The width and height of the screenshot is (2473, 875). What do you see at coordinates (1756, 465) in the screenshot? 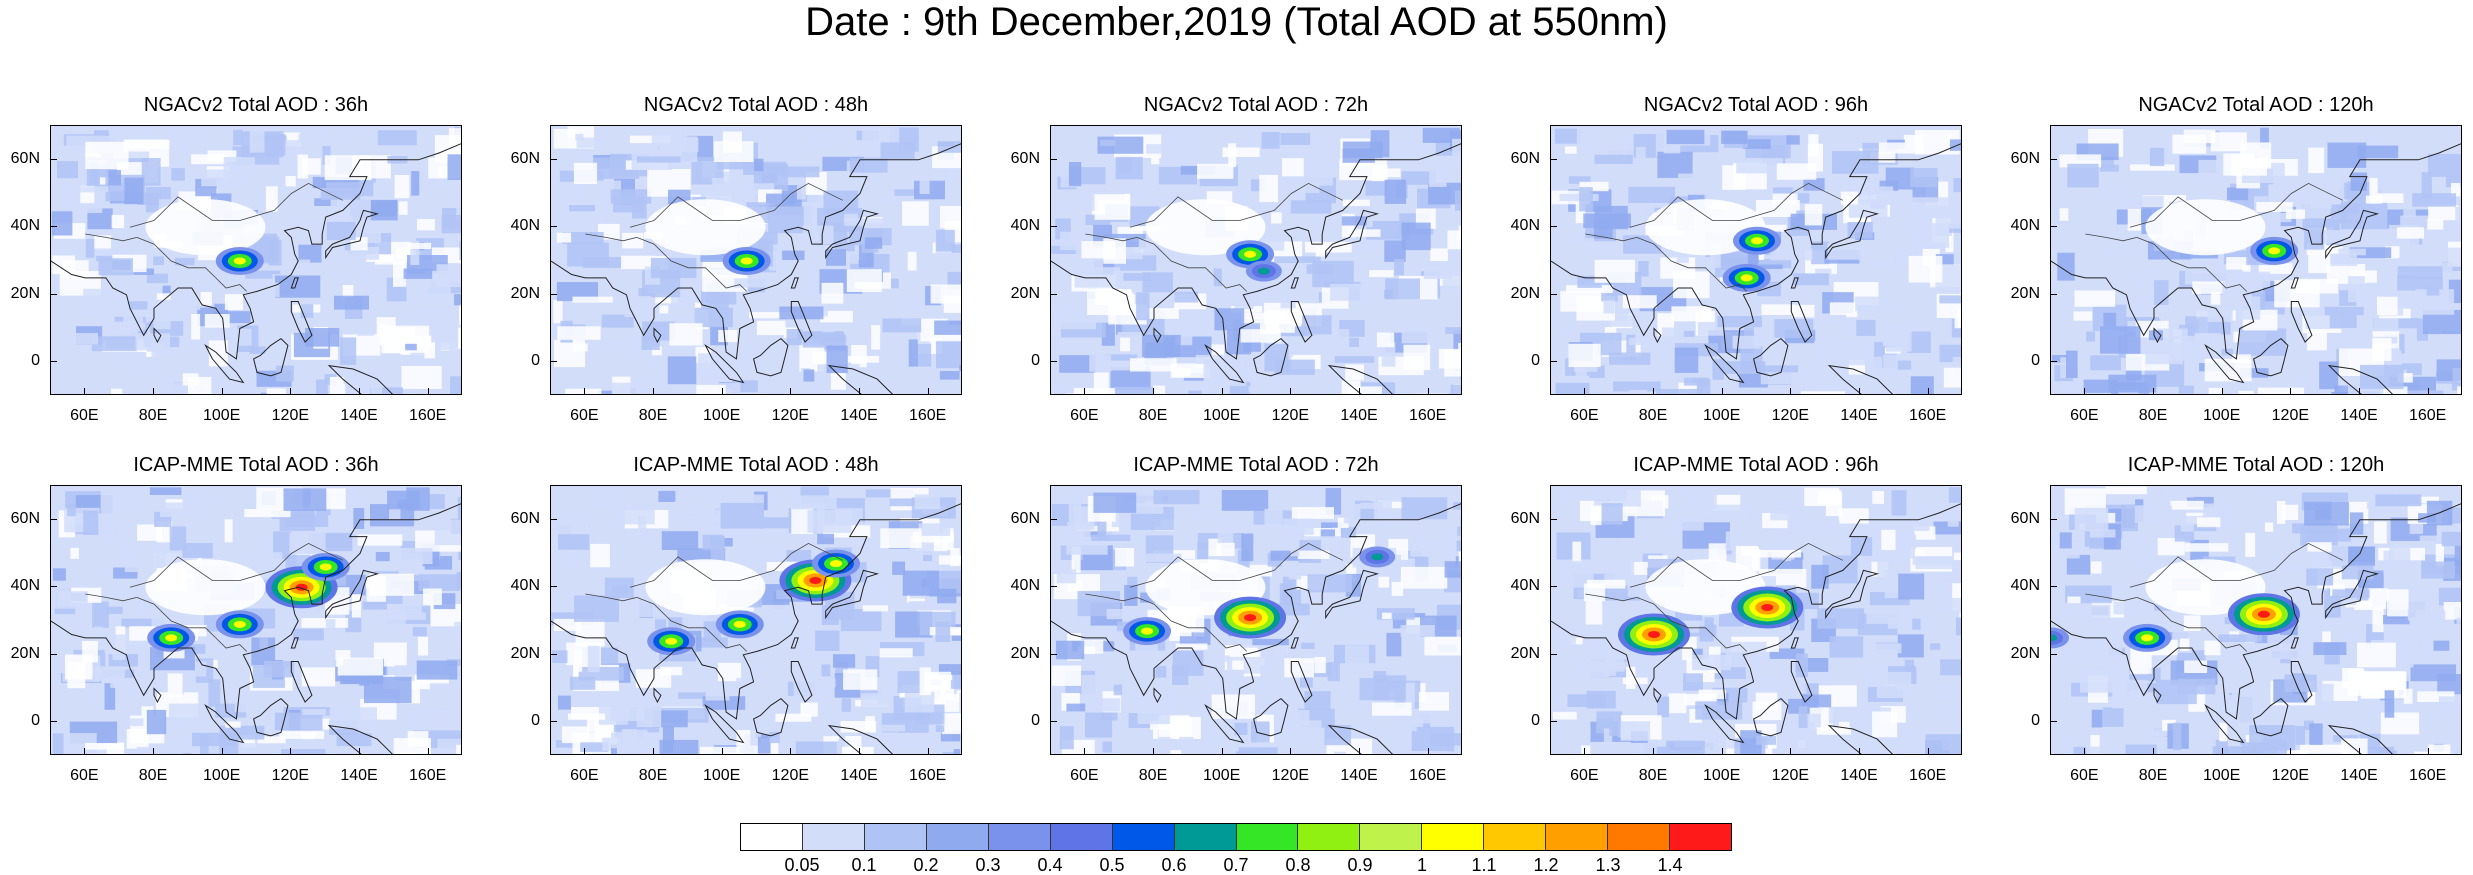
I see `panel-title: ICAP-MME Total AOD : 96h` at bounding box center [1756, 465].